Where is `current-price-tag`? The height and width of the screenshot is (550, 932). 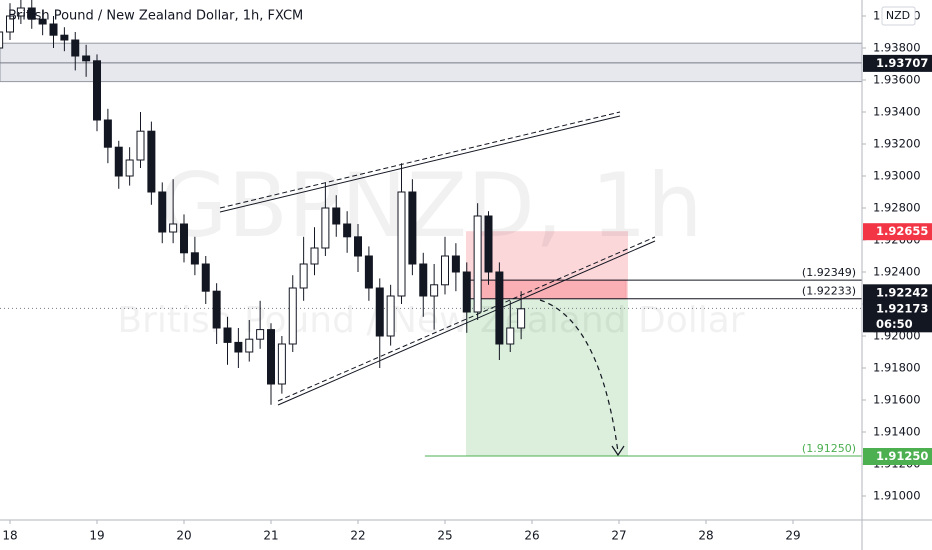 current-price-tag is located at coordinates (897, 316).